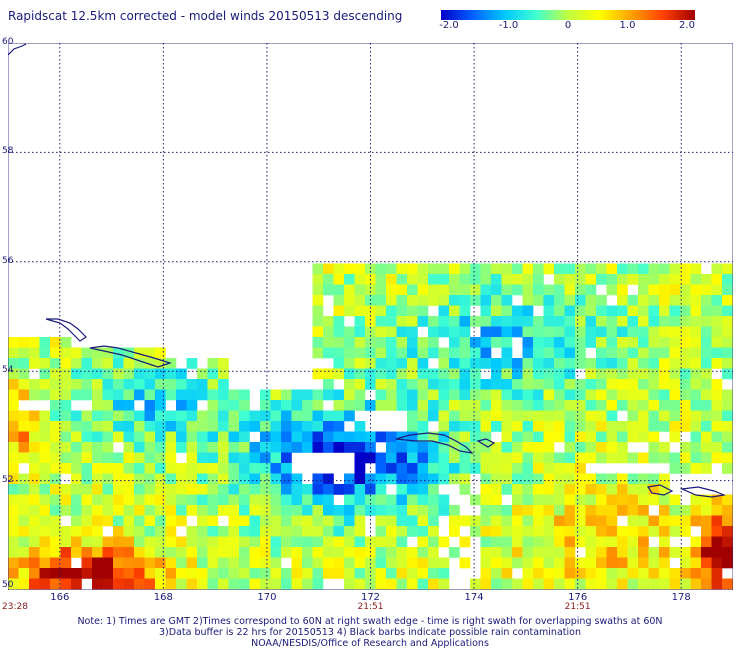  Describe the element at coordinates (8, 260) in the screenshot. I see `latitude-label: 56` at that location.